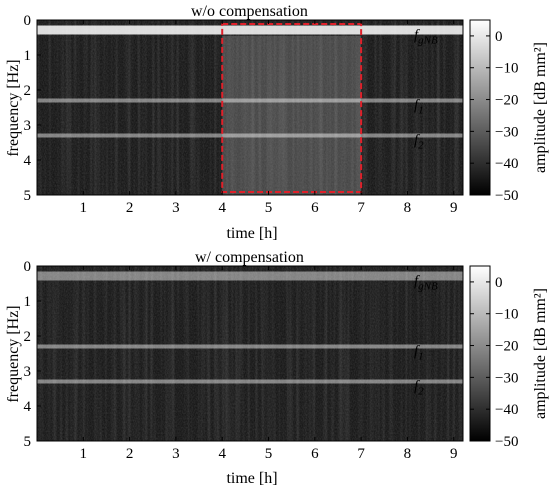 The width and height of the screenshot is (550, 490). I want to click on elevated-amplitude-region, so click(292, 115).